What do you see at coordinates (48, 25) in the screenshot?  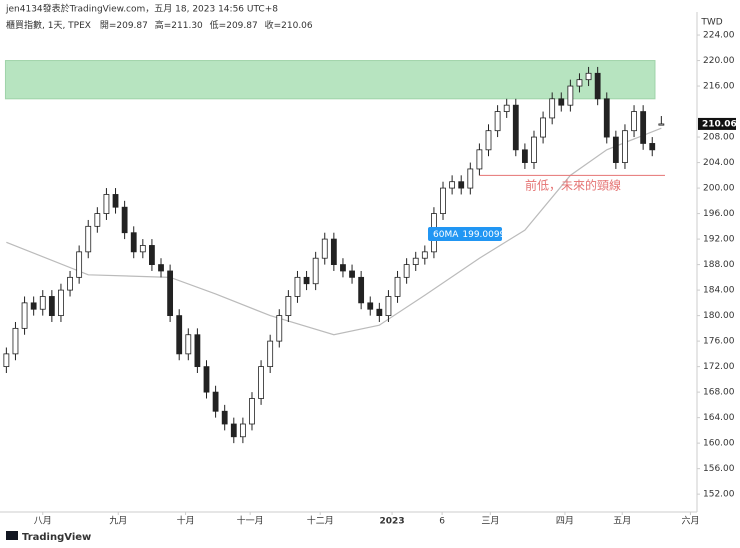 I see `symbol: 櫃買指數, 1天, TPEX` at bounding box center [48, 25].